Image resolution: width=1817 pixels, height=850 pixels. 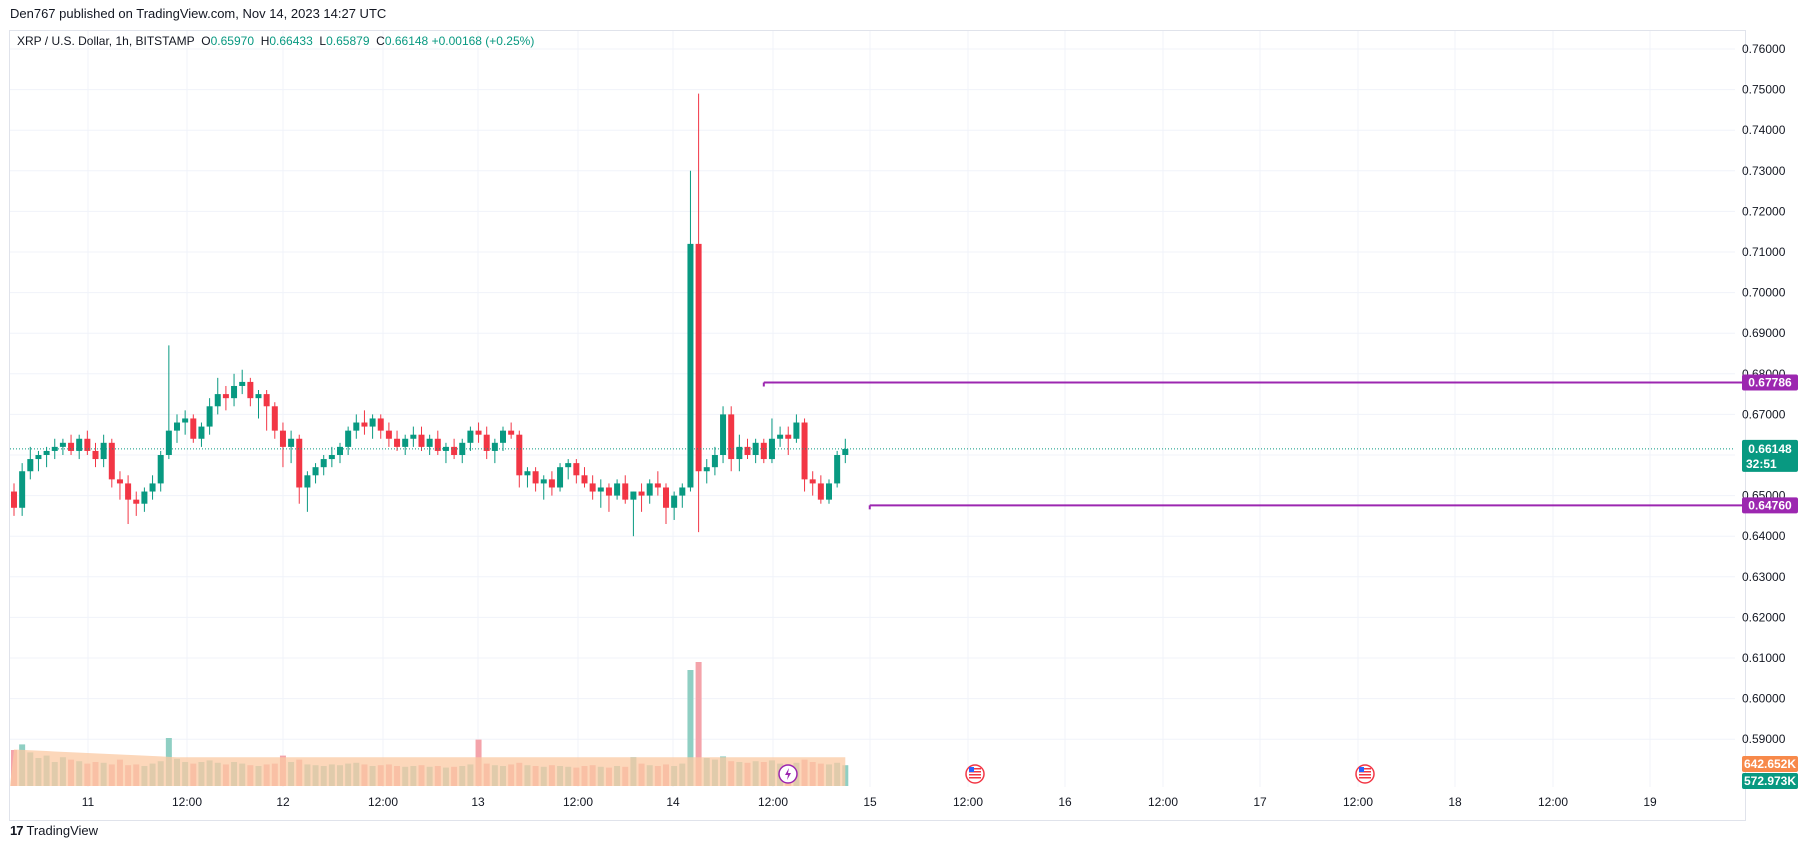 I want to click on volume-tag: 572.973K, so click(x=1770, y=781).